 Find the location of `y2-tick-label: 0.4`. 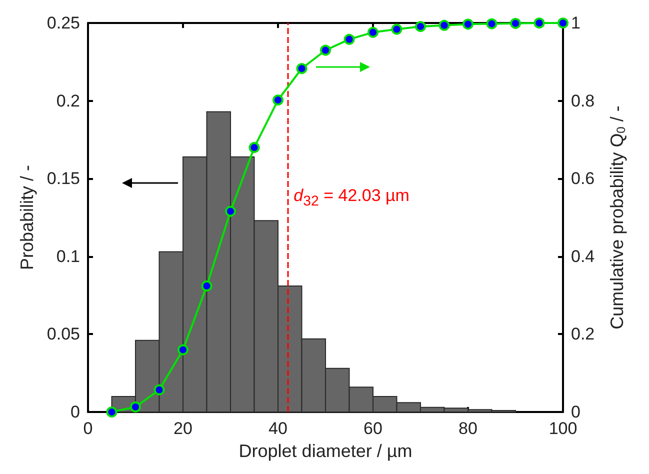

y2-tick-label: 0.4 is located at coordinates (583, 256).